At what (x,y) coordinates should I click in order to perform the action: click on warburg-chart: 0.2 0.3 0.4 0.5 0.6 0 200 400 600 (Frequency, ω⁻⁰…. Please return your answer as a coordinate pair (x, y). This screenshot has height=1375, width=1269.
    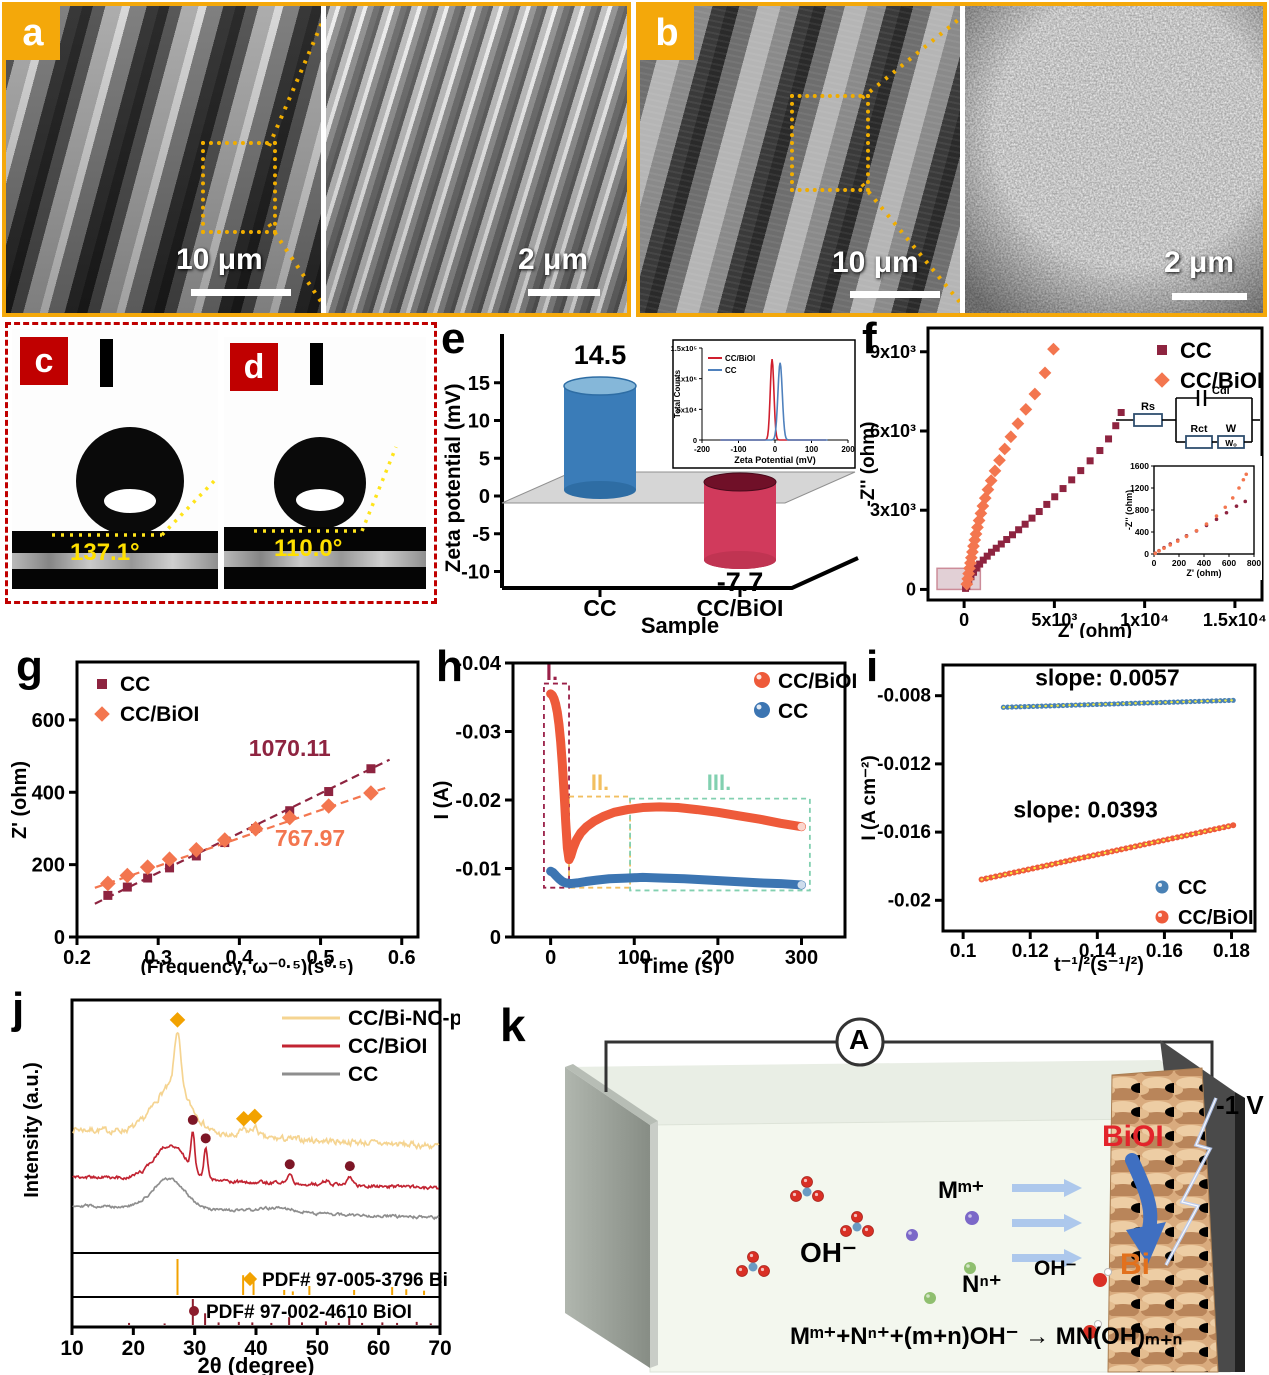
    Looking at the image, I should click on (219, 809).